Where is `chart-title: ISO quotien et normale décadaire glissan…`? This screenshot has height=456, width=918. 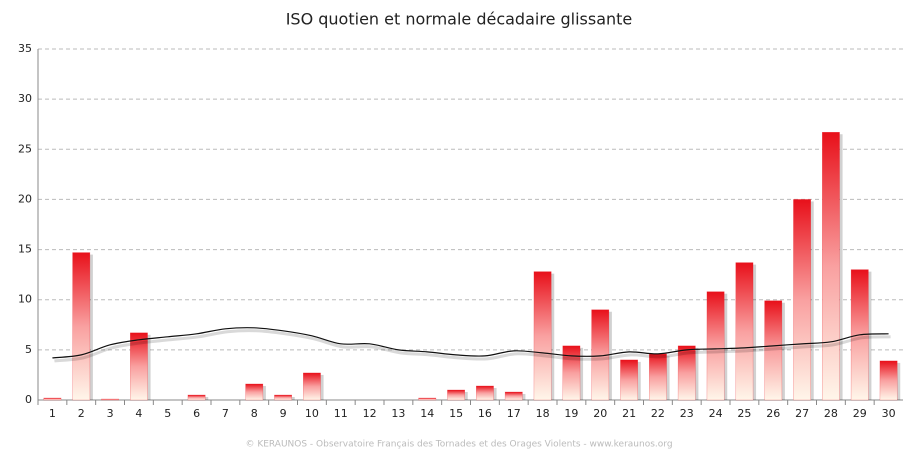
chart-title: ISO quotien et normale décadaire glissan… is located at coordinates (459, 19).